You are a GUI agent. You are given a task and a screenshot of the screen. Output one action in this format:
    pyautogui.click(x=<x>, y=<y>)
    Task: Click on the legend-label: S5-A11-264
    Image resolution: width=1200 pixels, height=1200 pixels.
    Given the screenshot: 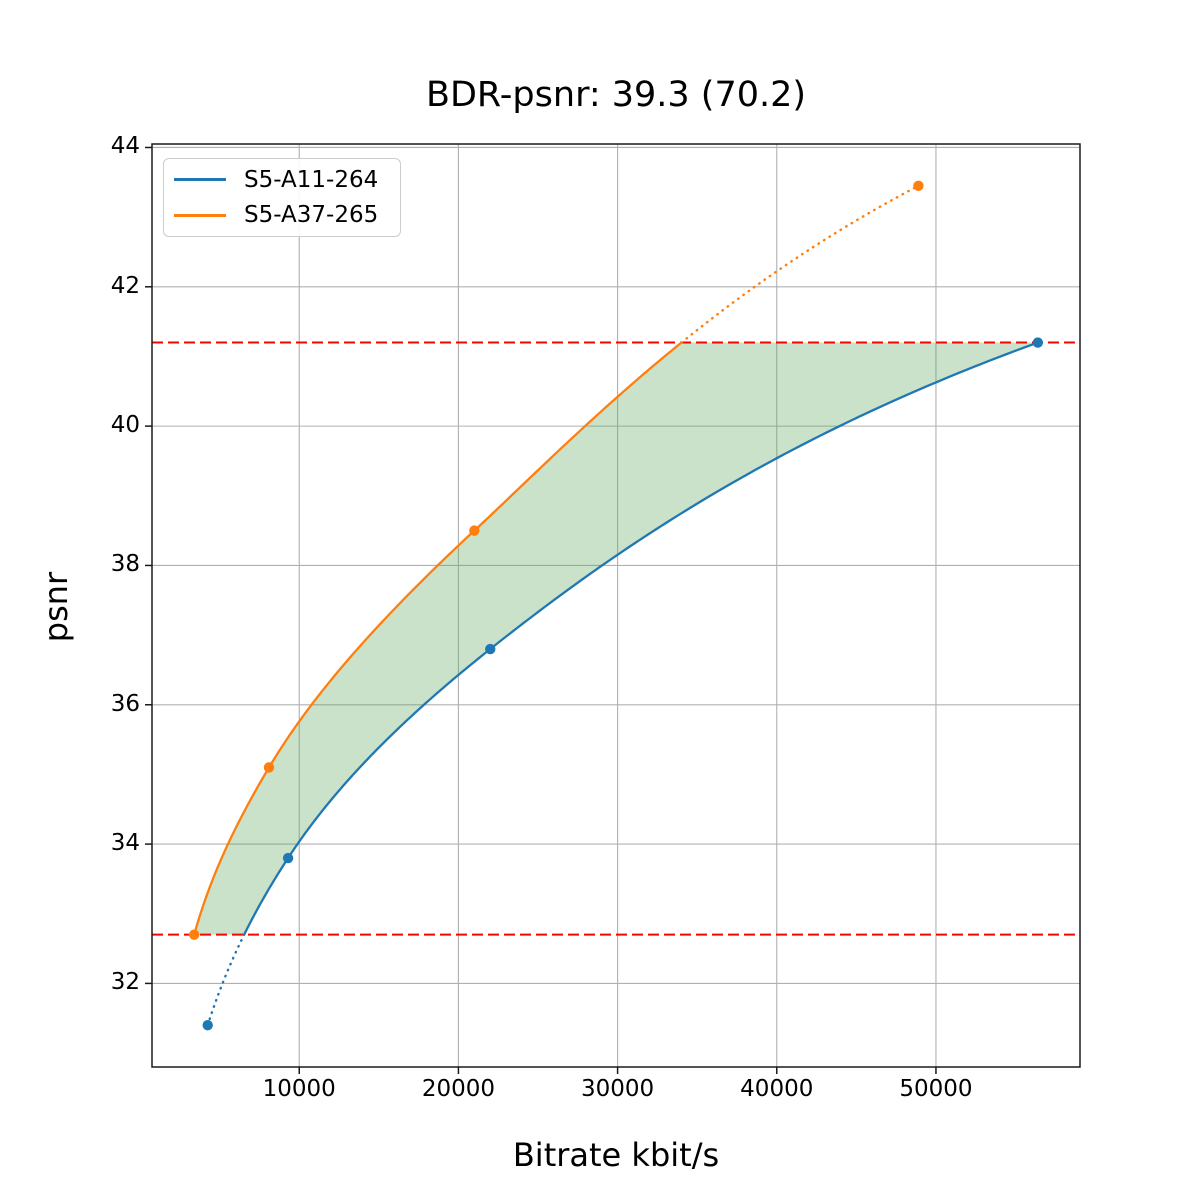 What is the action you would take?
    pyautogui.click(x=311, y=179)
    